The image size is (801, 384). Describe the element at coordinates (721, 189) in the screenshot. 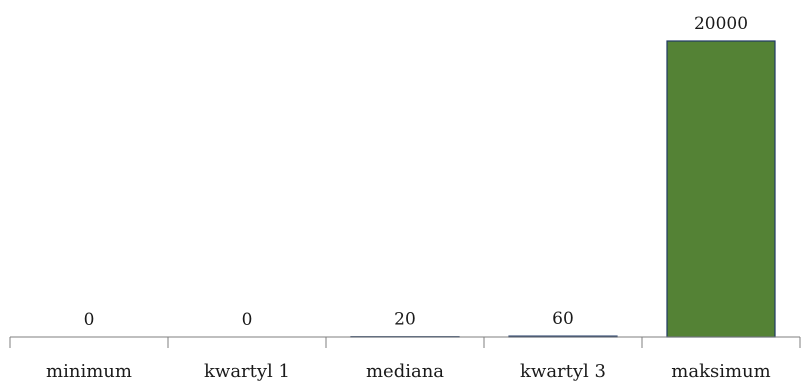

I see `bar-maksimum` at that location.